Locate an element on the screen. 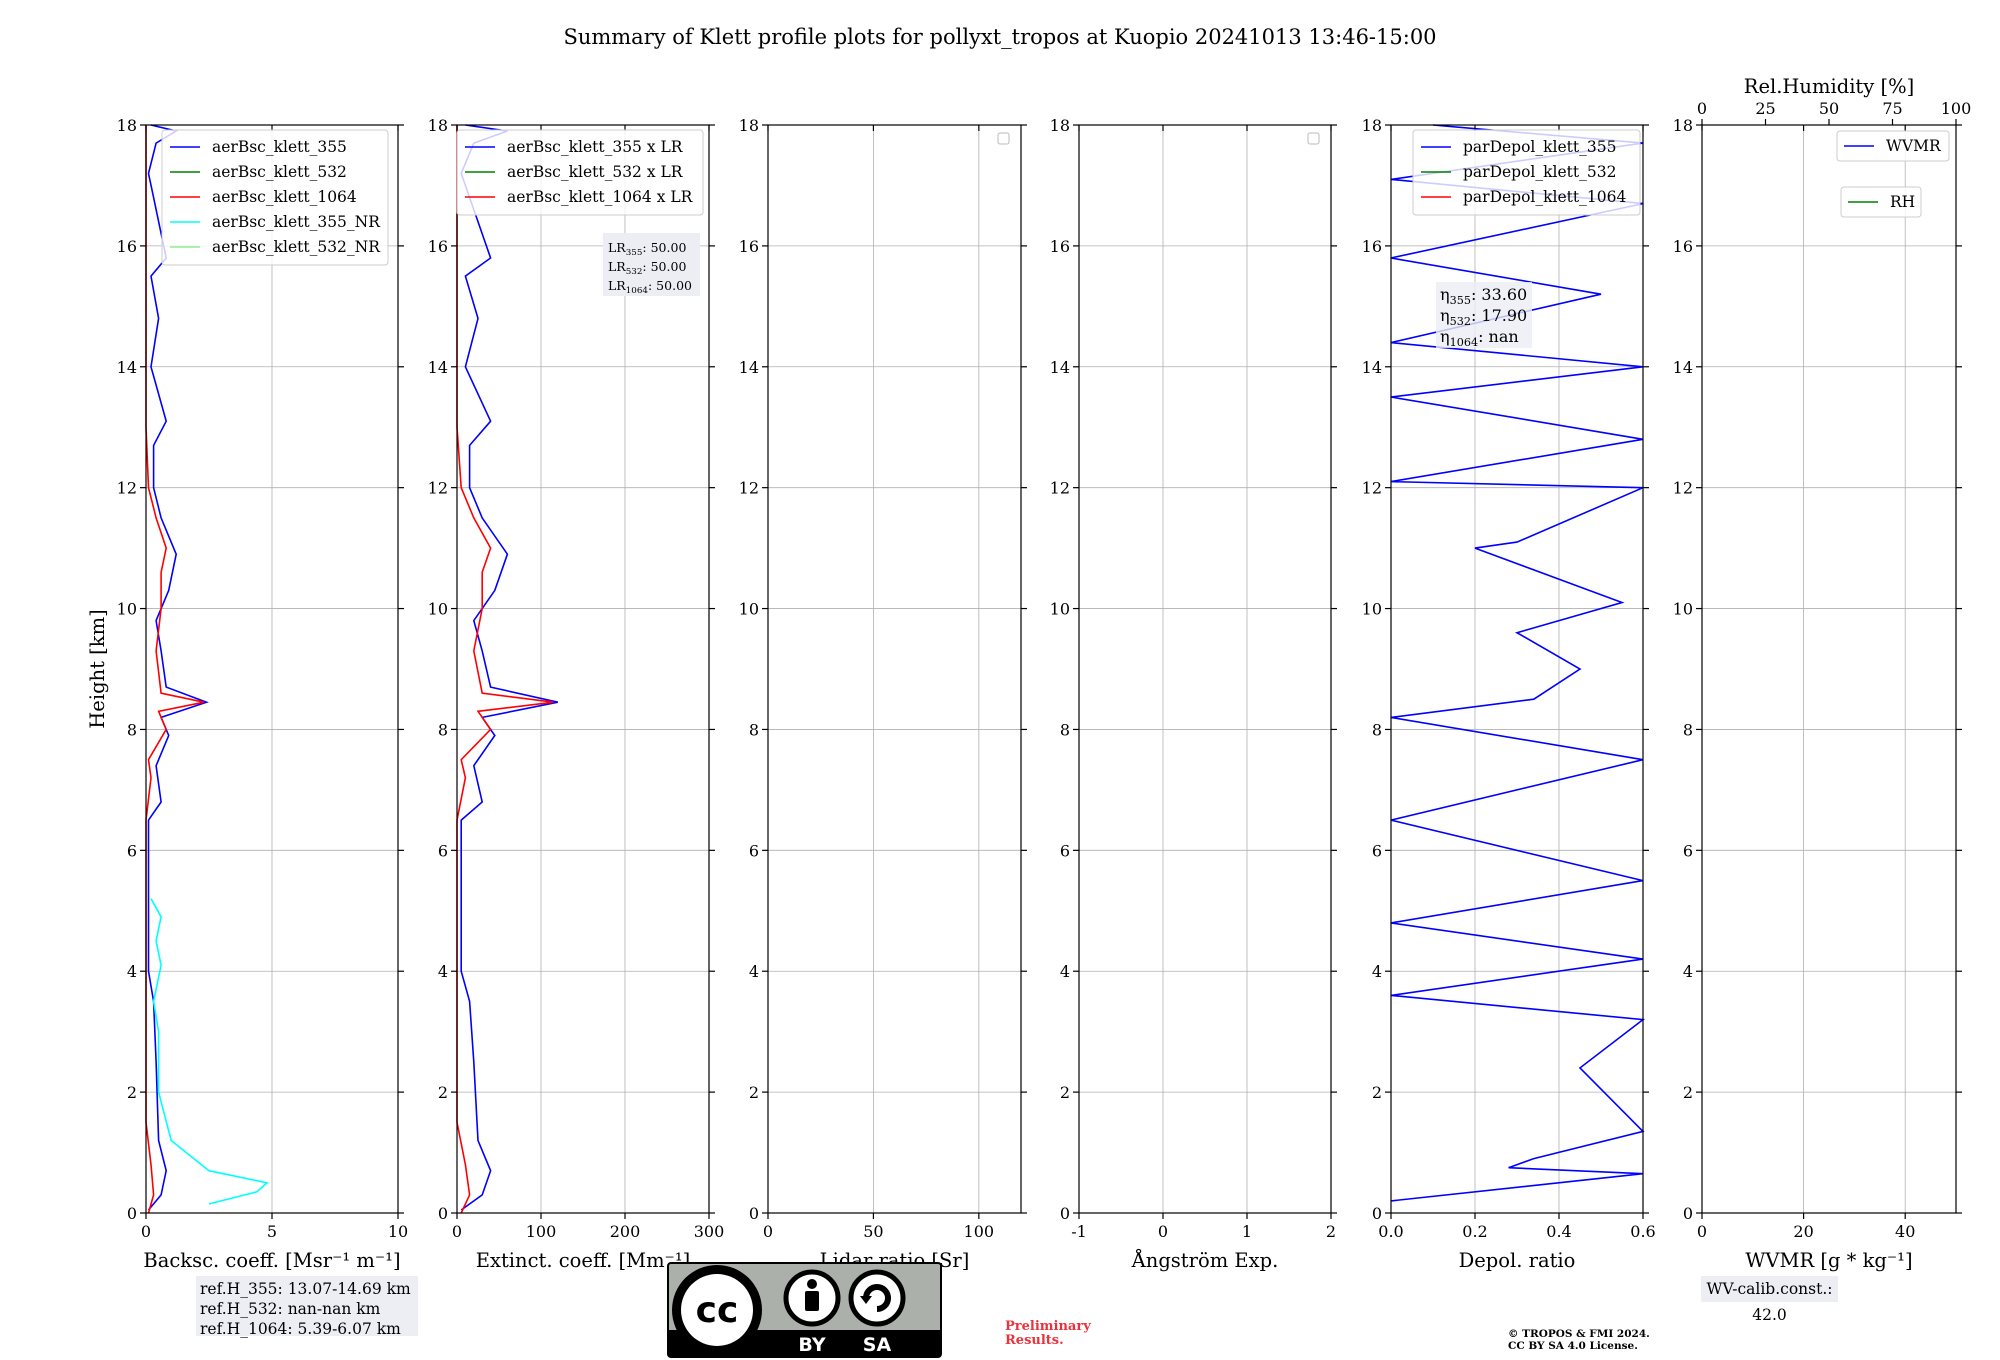  legend-entry: aerBsc_klett_355 x LR is located at coordinates (595, 147).